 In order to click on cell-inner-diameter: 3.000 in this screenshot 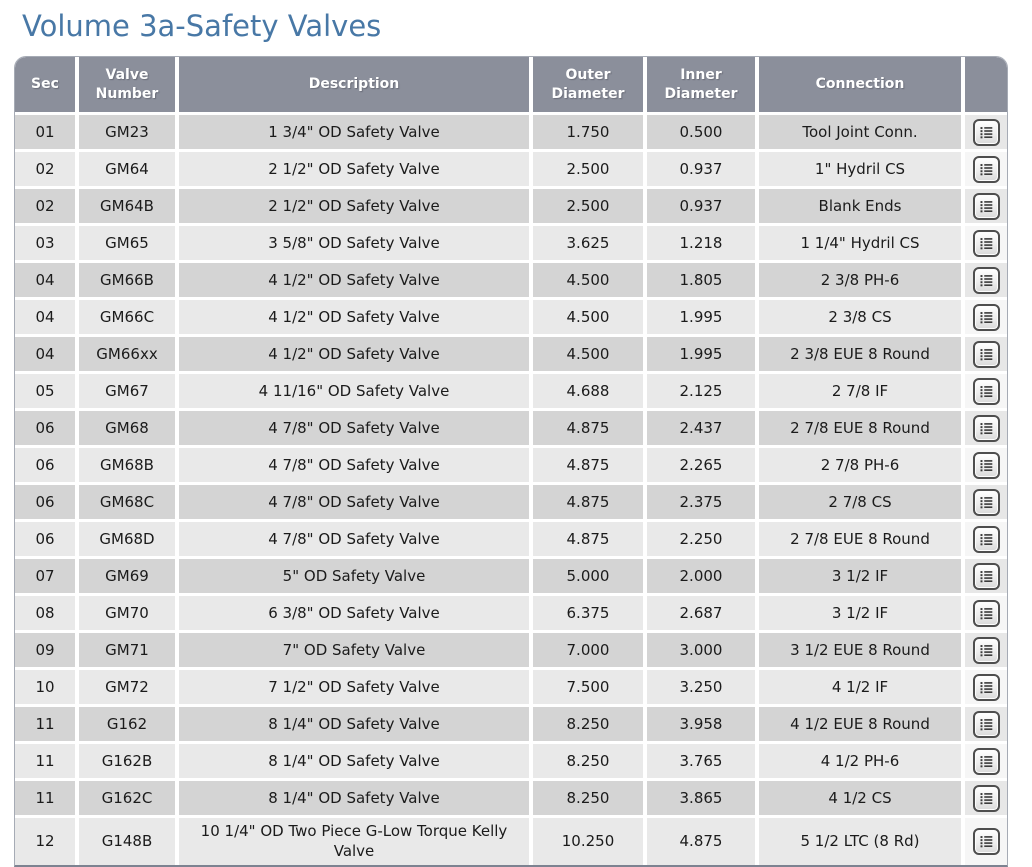, I will do `click(703, 648)`.